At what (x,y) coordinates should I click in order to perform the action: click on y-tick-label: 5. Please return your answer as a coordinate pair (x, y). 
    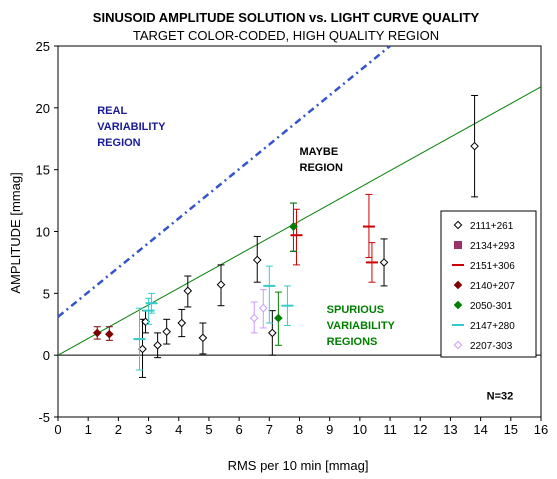
    Looking at the image, I should click on (46, 293).